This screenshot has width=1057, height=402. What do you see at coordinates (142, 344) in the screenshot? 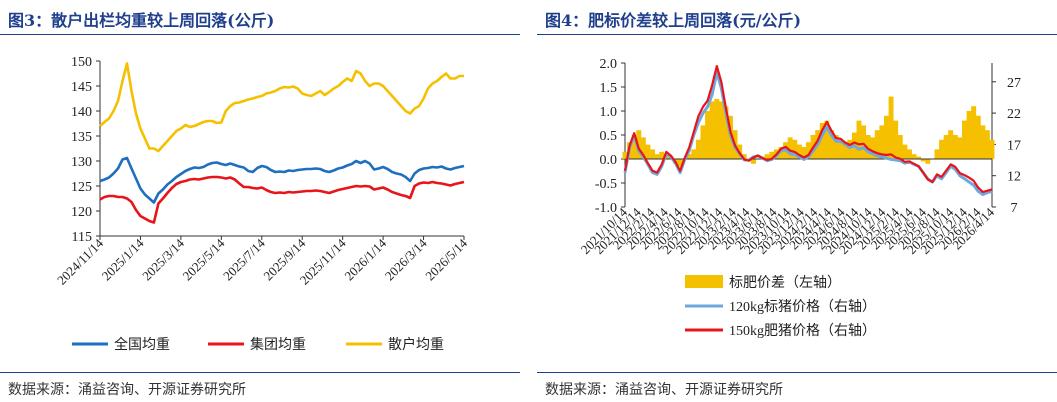
I see `legend-label: 全国均重` at bounding box center [142, 344].